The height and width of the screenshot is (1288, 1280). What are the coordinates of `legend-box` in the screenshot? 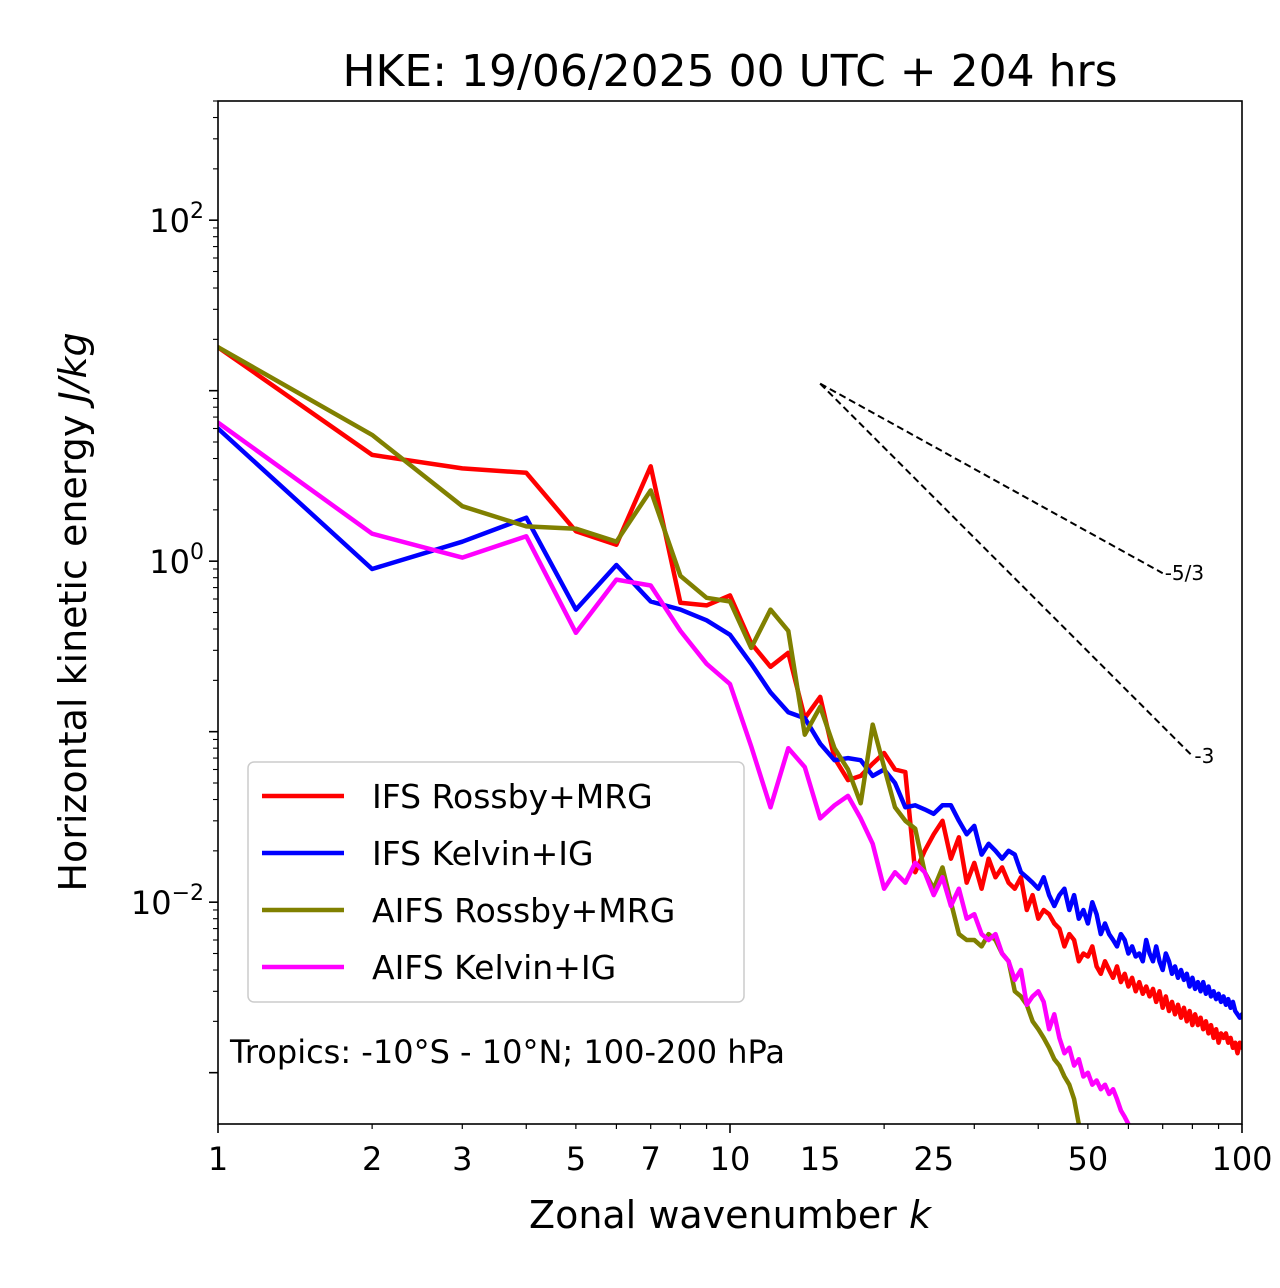 It's located at (496, 882).